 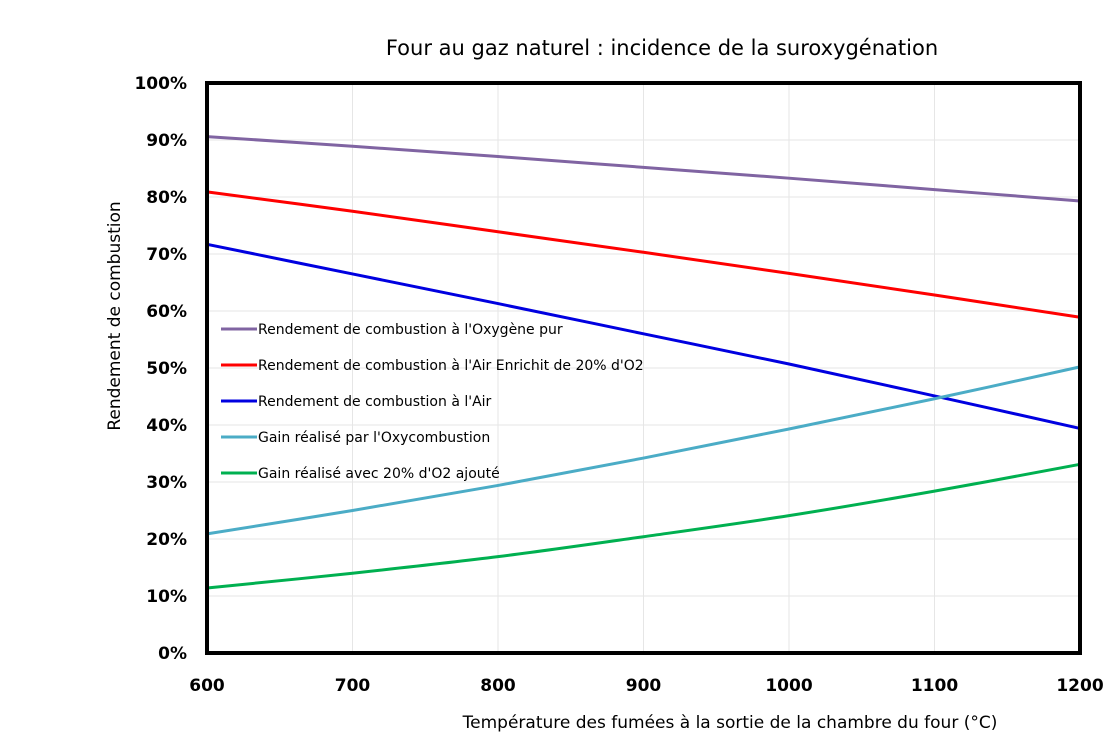 I want to click on x-tick-label: 1000, so click(x=788, y=686).